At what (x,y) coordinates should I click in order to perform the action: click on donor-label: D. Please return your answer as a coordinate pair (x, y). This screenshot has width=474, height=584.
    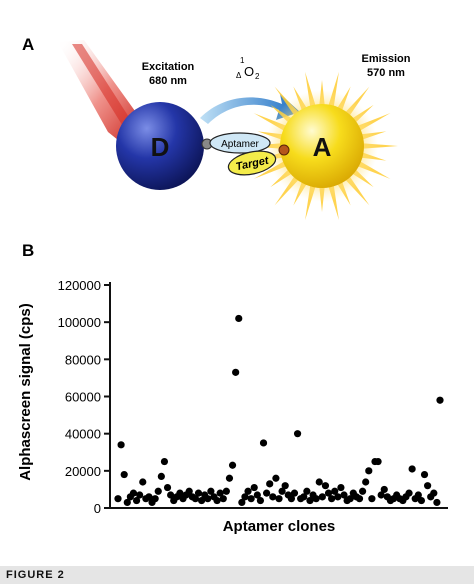
    Looking at the image, I should click on (160, 147).